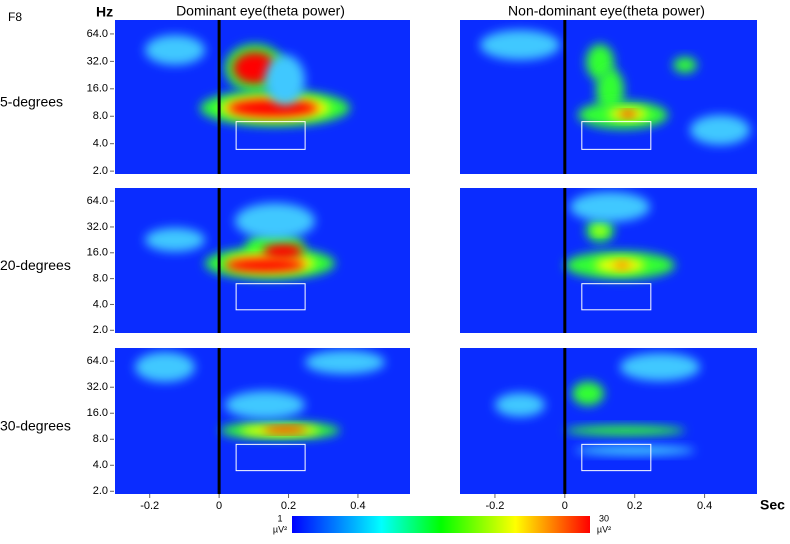 The width and height of the screenshot is (790, 544). I want to click on row-label: 20-degrees, so click(35, 265).